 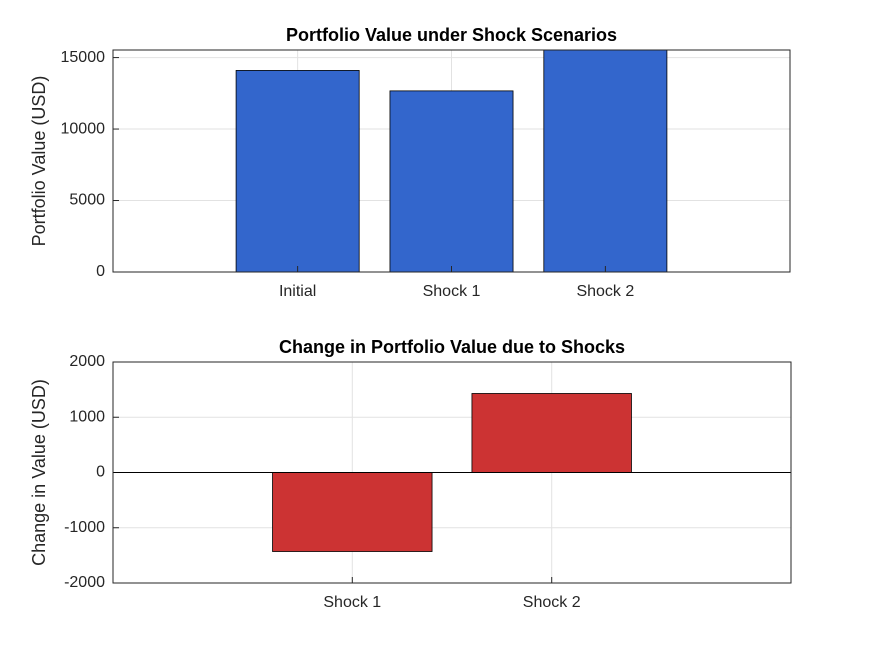 I want to click on y-axis-label: Change in Value (USD), so click(x=39, y=472).